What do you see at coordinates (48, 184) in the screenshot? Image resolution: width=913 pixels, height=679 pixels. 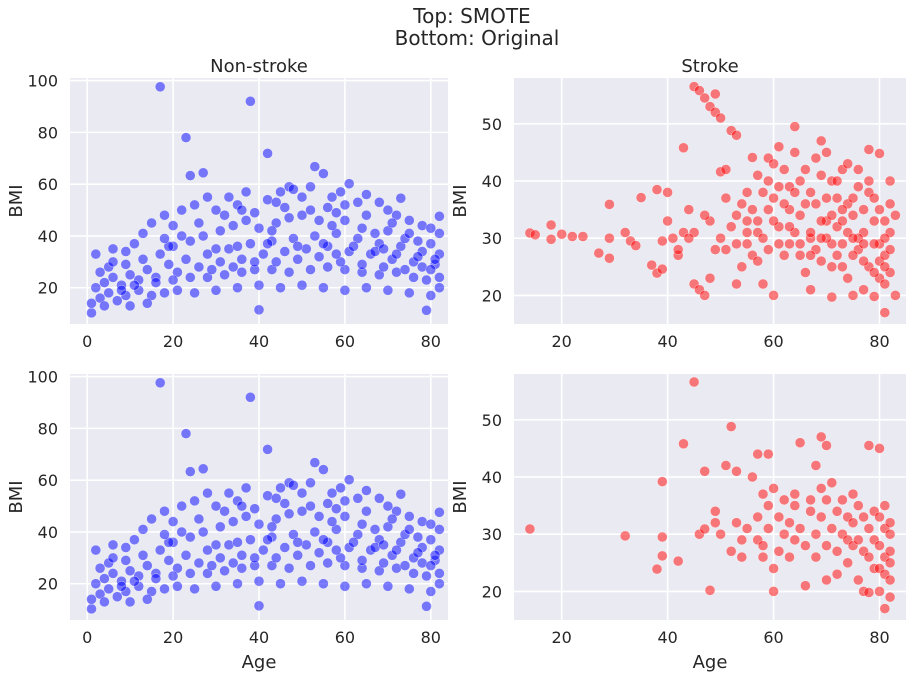 I see `y-tick-label: 60` at bounding box center [48, 184].